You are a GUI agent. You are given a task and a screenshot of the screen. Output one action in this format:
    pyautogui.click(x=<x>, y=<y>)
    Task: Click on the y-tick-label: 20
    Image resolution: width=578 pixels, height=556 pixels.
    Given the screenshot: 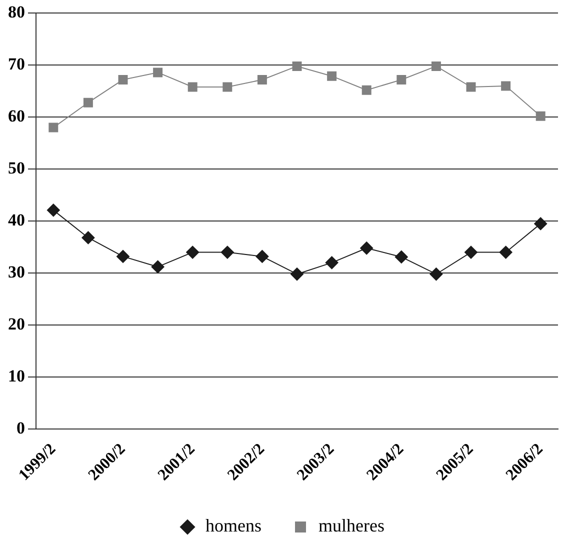 What is the action you would take?
    pyautogui.click(x=16, y=324)
    